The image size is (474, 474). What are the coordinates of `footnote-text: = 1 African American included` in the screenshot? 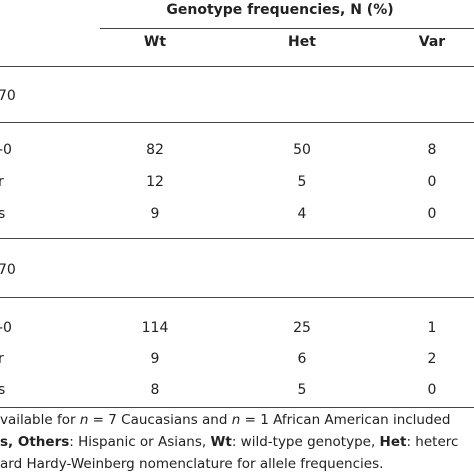 It's located at (345, 420).